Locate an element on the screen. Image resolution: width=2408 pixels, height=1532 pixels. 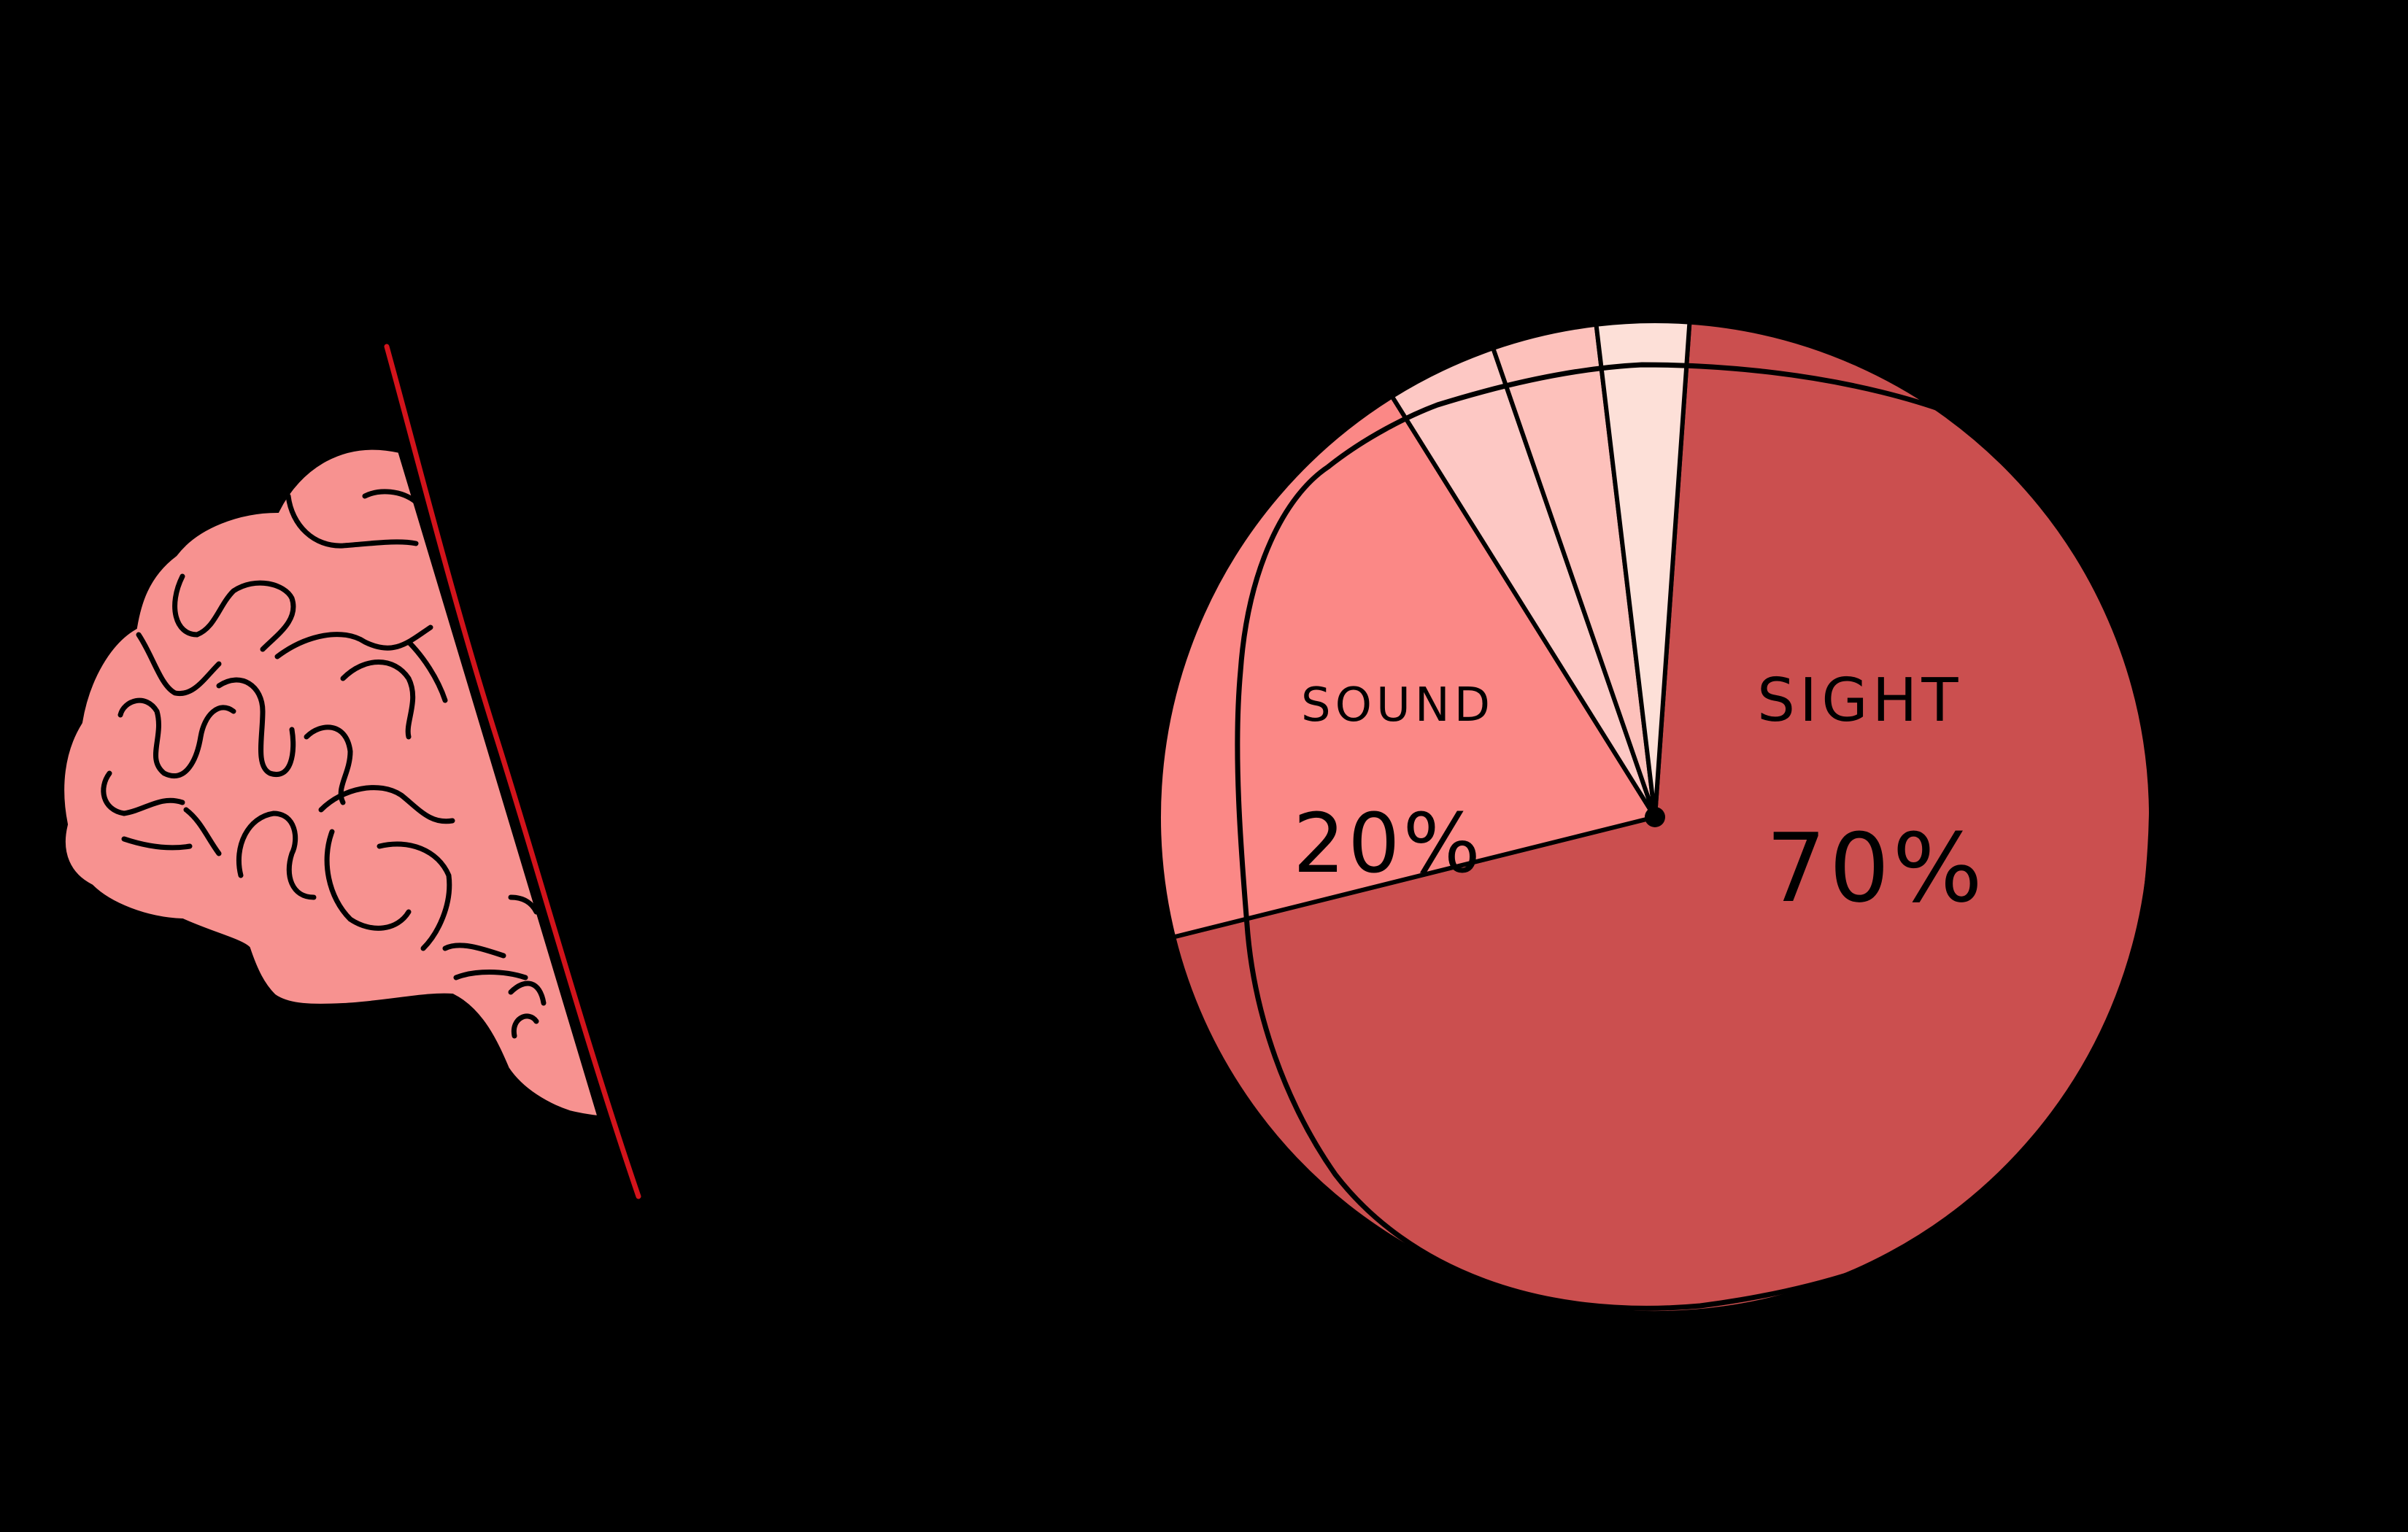
slice-value-sight: 70% is located at coordinates (1876, 869).